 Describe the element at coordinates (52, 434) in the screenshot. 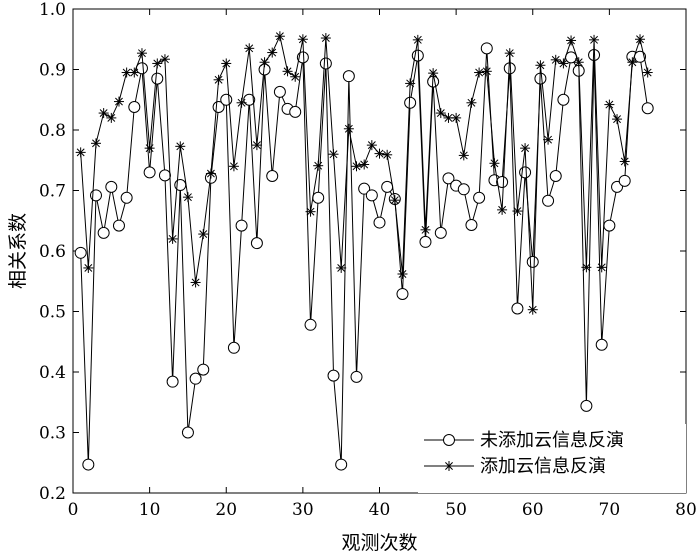

I see `y-tick-label: 0.3` at that location.